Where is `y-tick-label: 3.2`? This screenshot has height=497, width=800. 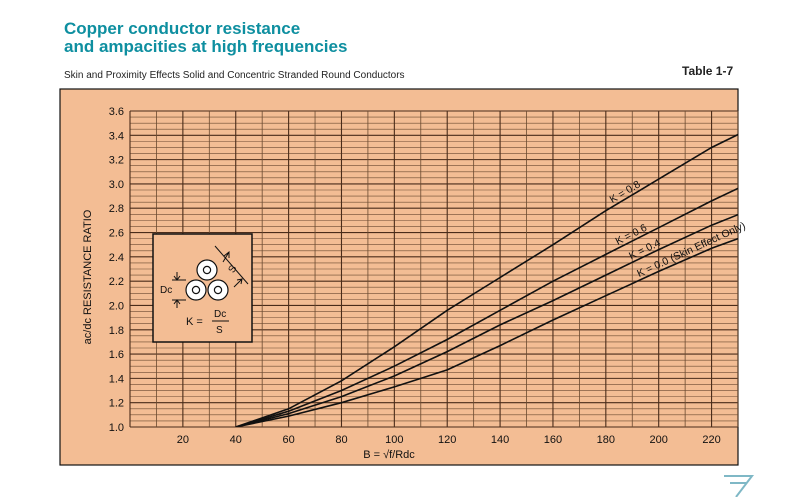 y-tick-label: 3.2 is located at coordinates (116, 161).